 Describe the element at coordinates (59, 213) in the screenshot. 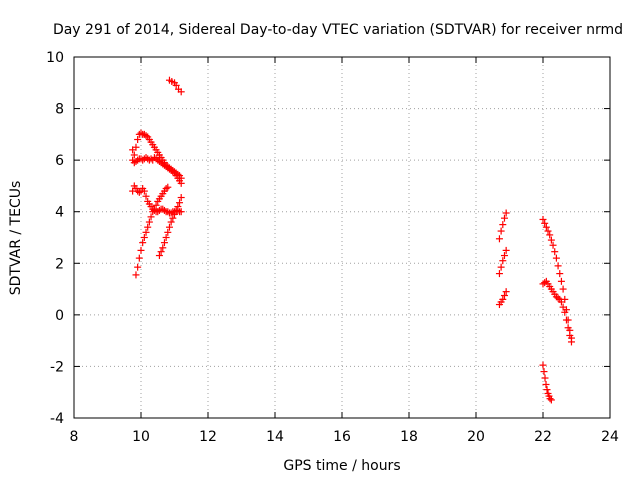

I see `y-tick-label: 4` at that location.